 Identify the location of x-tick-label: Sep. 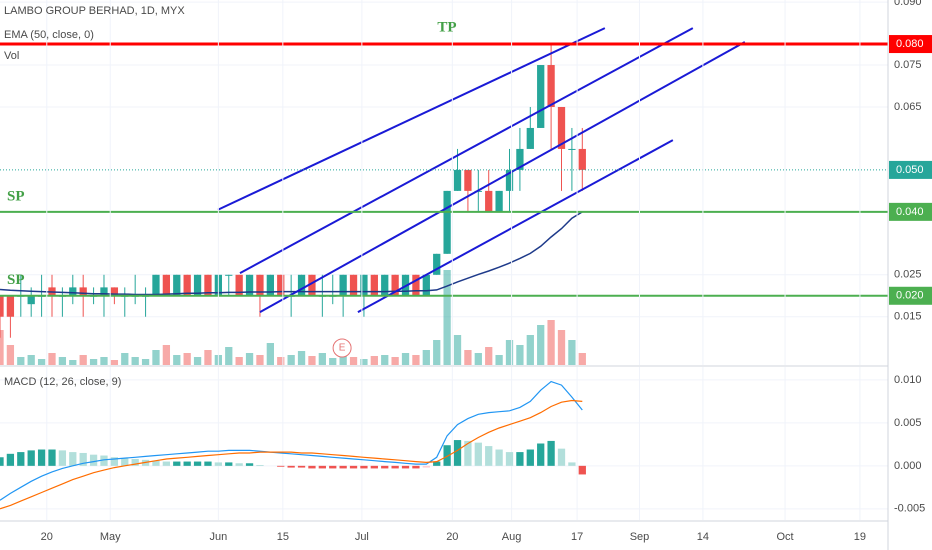
(640, 537).